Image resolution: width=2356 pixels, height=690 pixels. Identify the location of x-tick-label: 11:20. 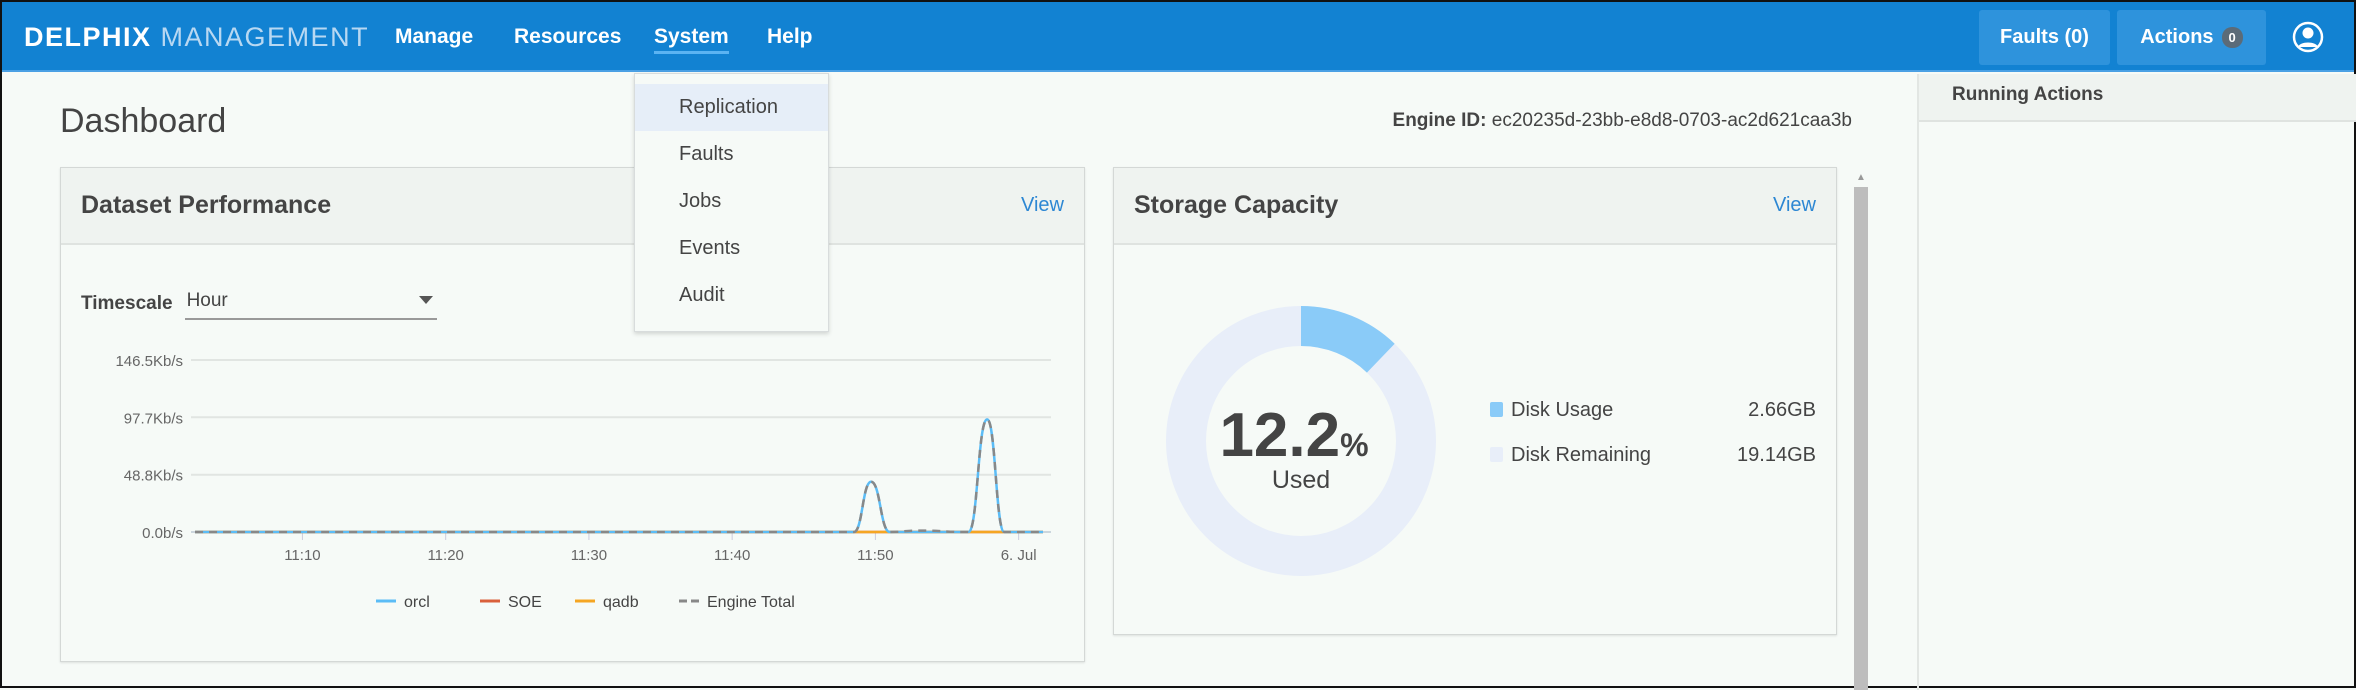
(445, 555).